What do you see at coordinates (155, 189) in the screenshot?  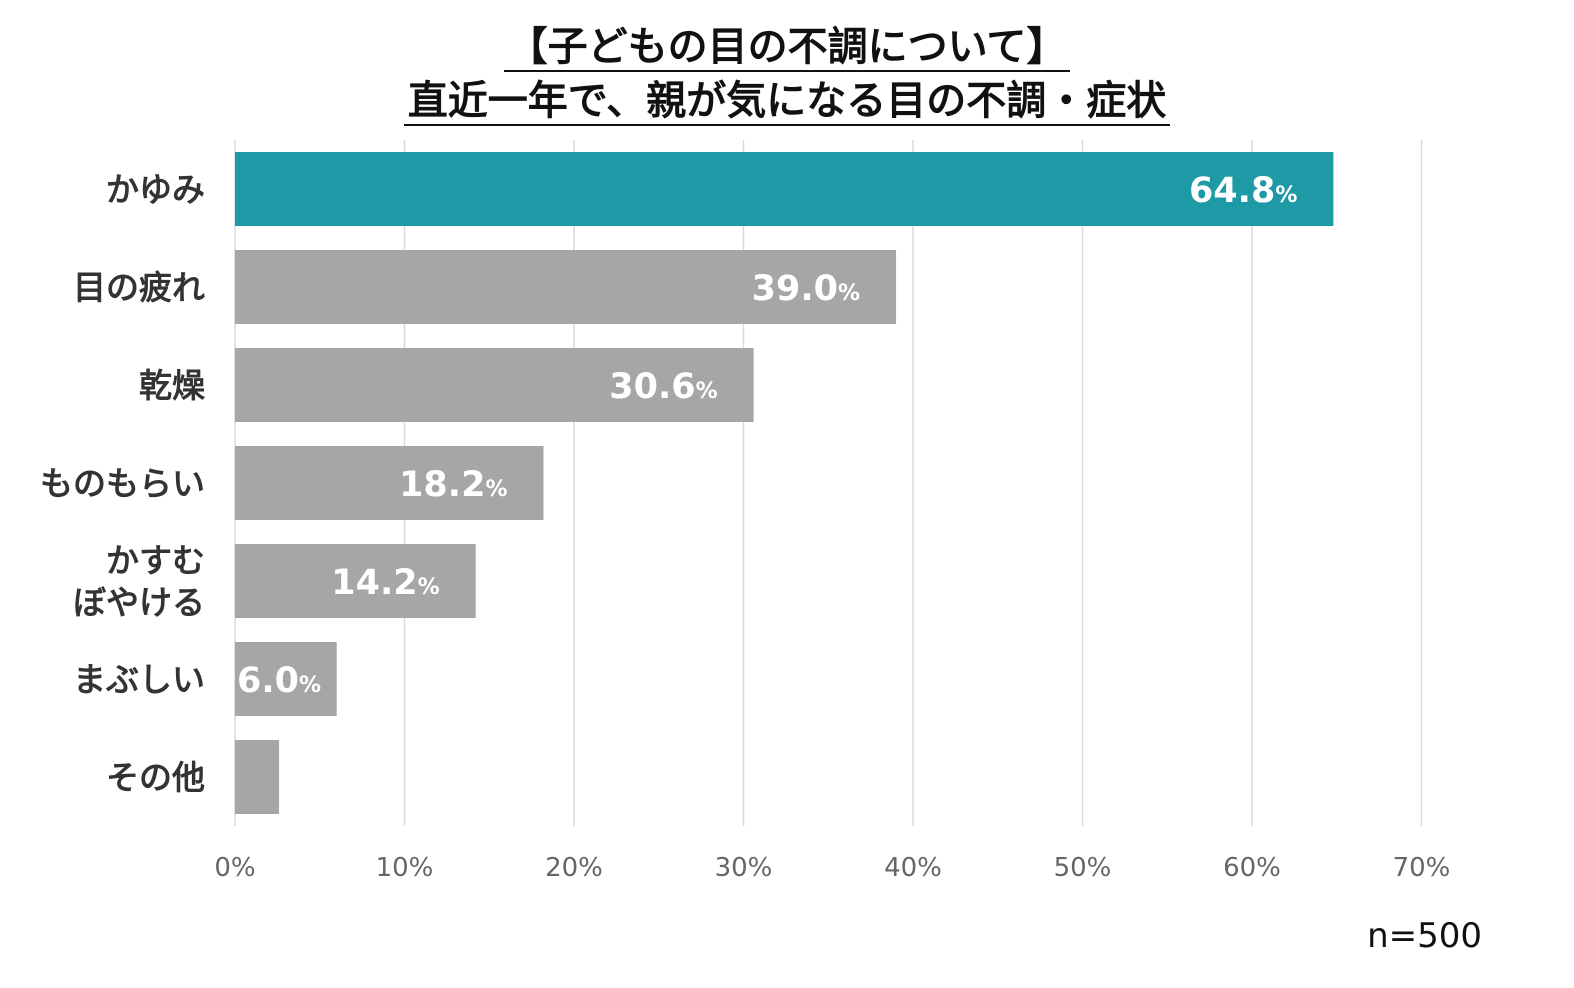 I see `category-label: かゆみ` at bounding box center [155, 189].